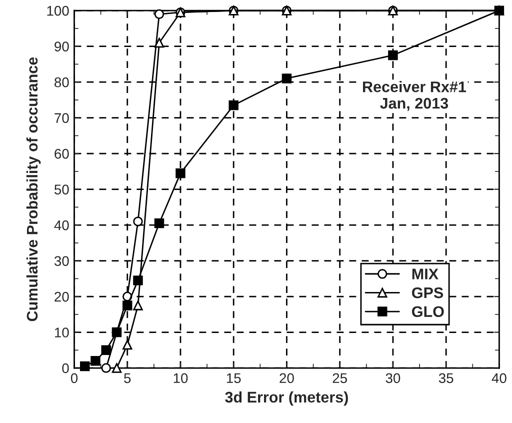  What do you see at coordinates (61, 297) in the screenshot?
I see `y-tick-label: 20` at bounding box center [61, 297].